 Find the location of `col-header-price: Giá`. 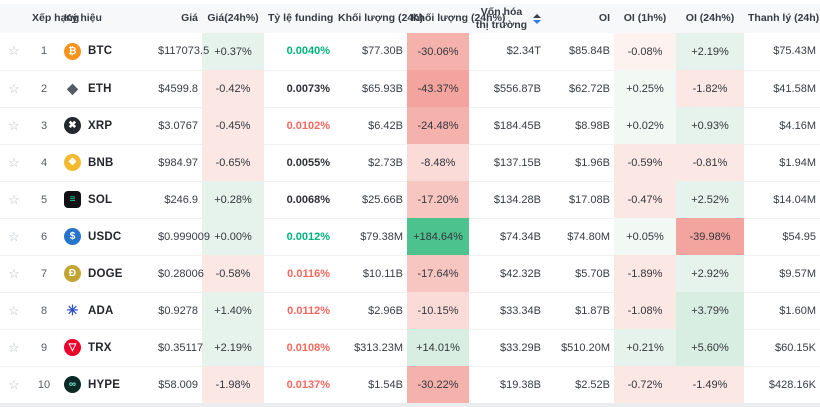

col-header-price: Giá is located at coordinates (189, 18).